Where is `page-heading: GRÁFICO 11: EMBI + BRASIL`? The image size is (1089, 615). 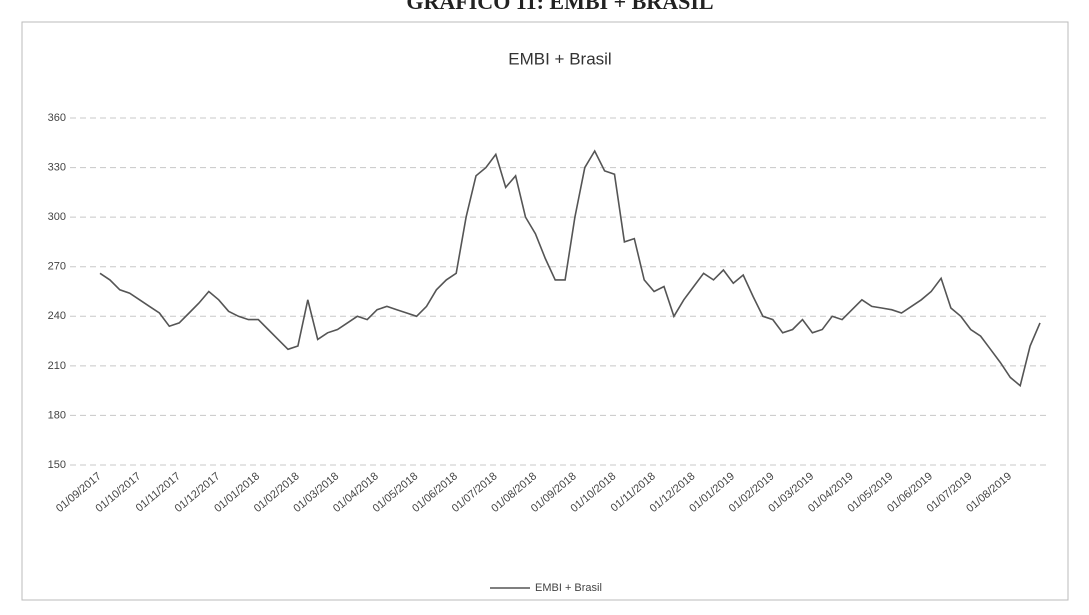
page-heading: GRÁFICO 11: EMBI + BRASIL is located at coordinates (559, 7).